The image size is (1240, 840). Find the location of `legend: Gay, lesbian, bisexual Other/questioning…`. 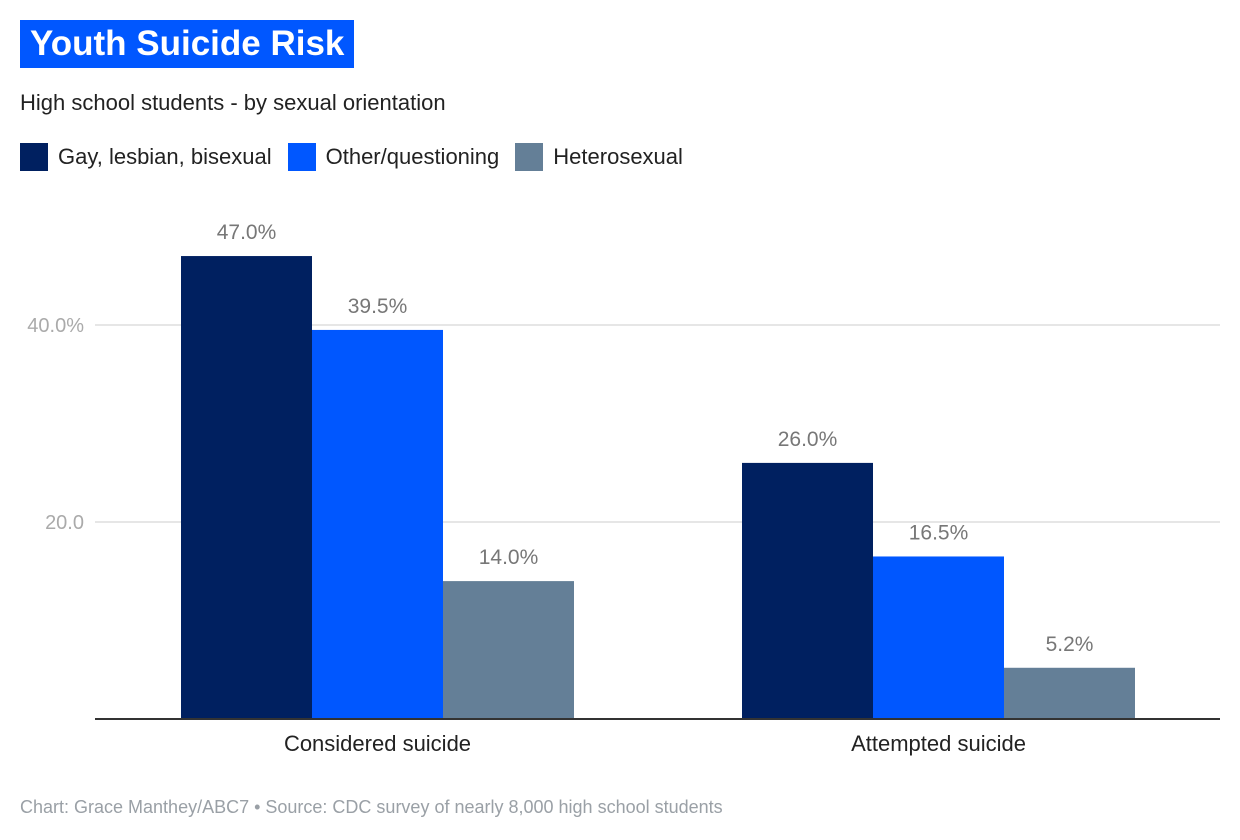

legend: Gay, lesbian, bisexual Other/questioning… is located at coordinates (359, 157).